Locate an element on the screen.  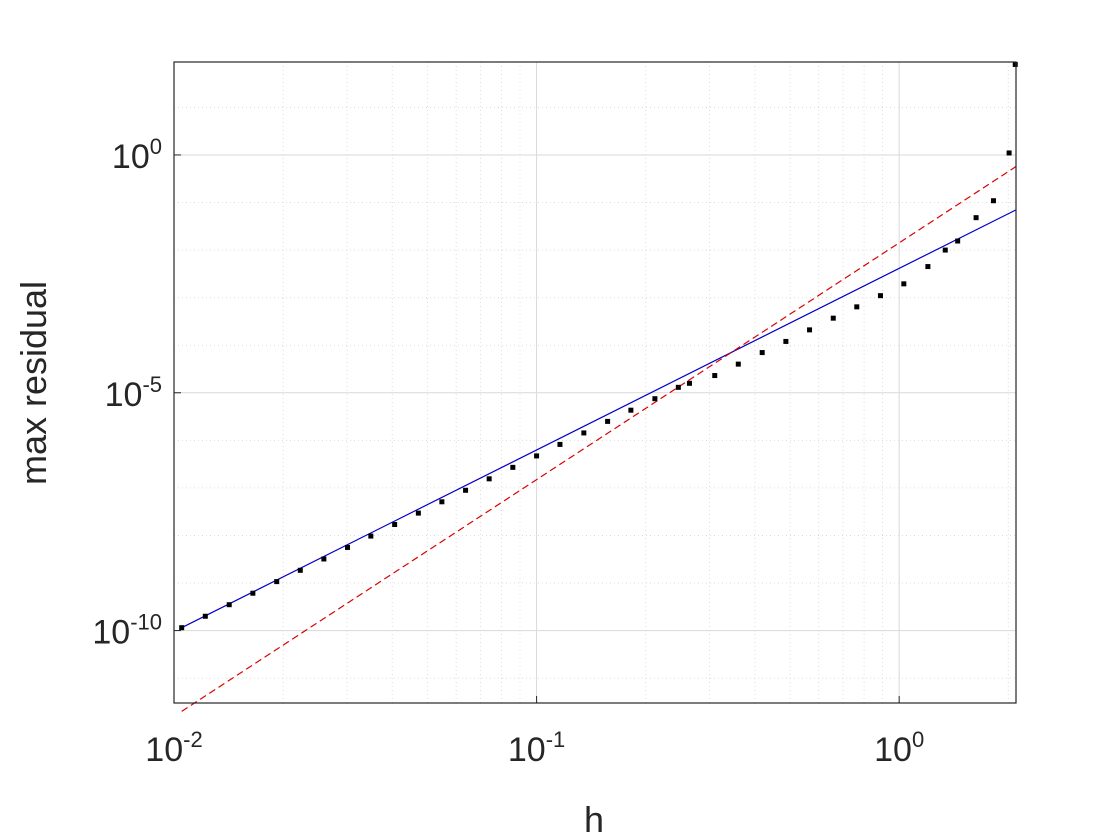
y-axis-ticks: 10⁻¹⁰ 10⁻⁵ 10⁰ is located at coordinates (136, 393).